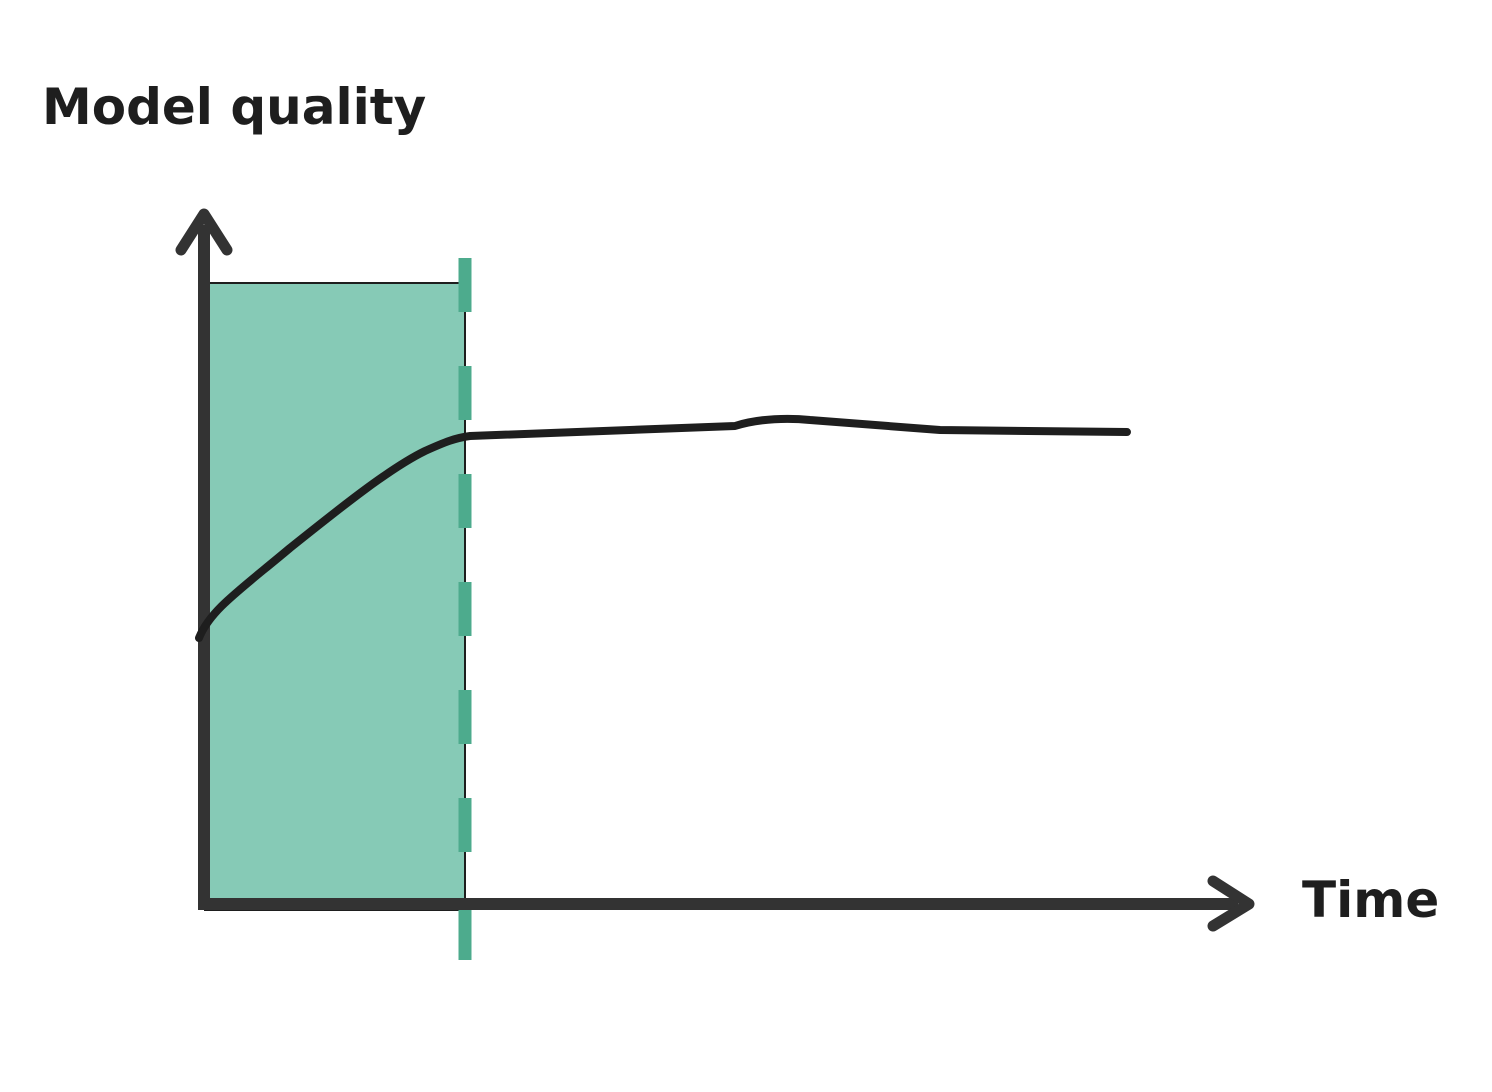 This screenshot has height=1092, width=1492. I want to click on model-quality-curve, so click(663, 528).